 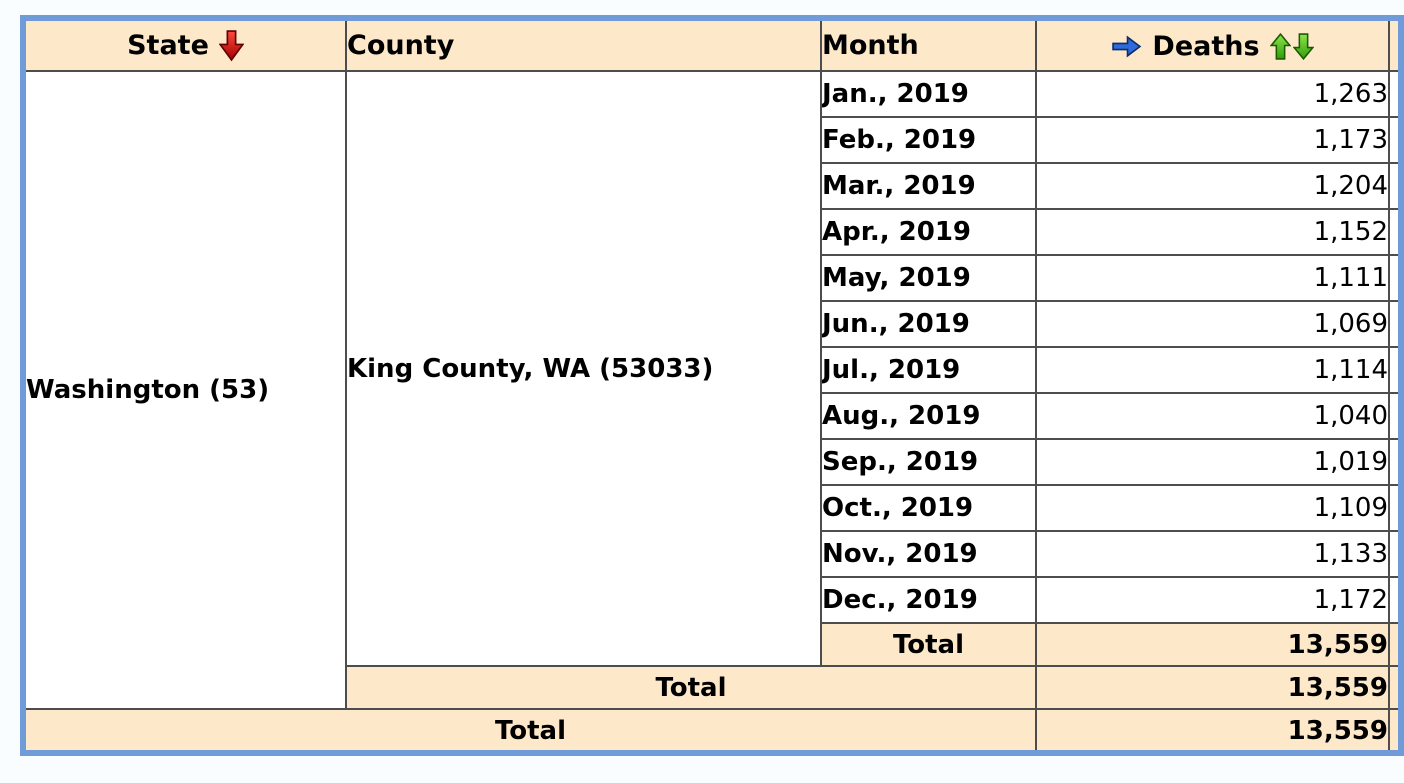 I want to click on table-row: May, 2019 1,111, so click(x=712, y=278).